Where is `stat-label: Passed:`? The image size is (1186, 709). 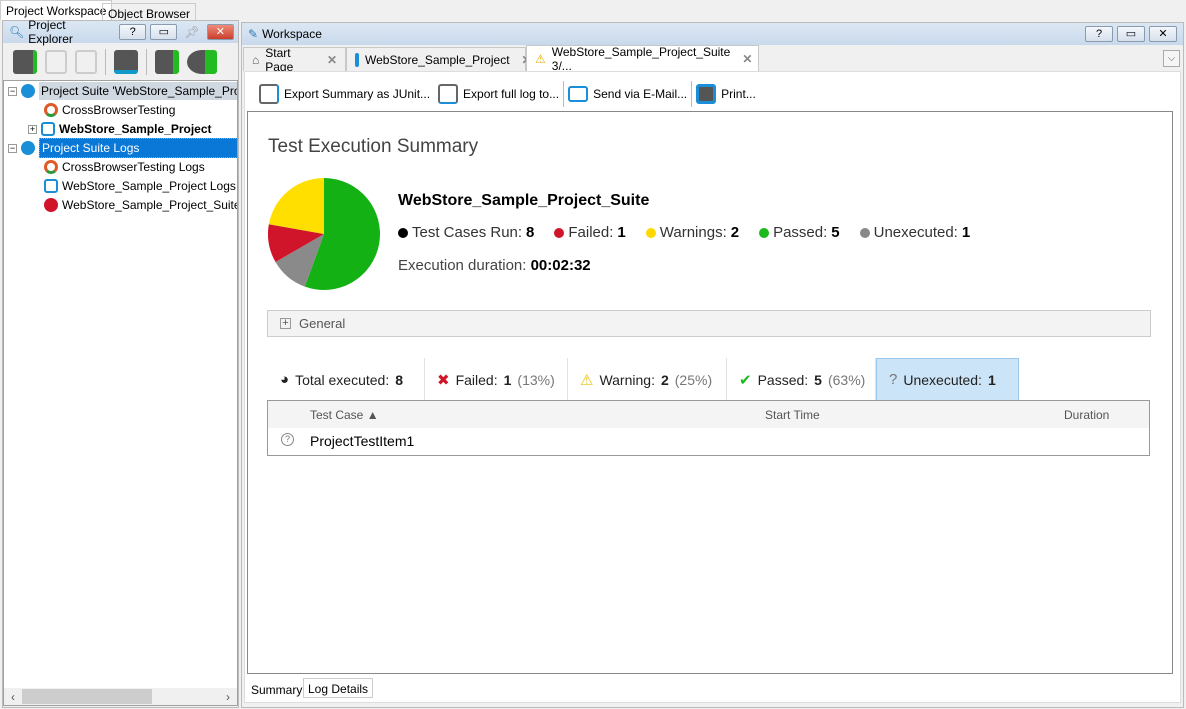
stat-label: Passed: is located at coordinates (800, 232).